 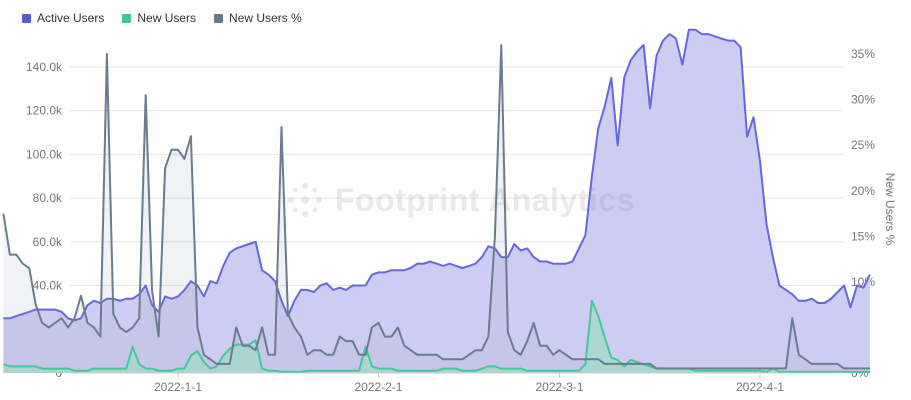 What do you see at coordinates (127, 18) in the screenshot?
I see `legend-swatch-new-users` at bounding box center [127, 18].